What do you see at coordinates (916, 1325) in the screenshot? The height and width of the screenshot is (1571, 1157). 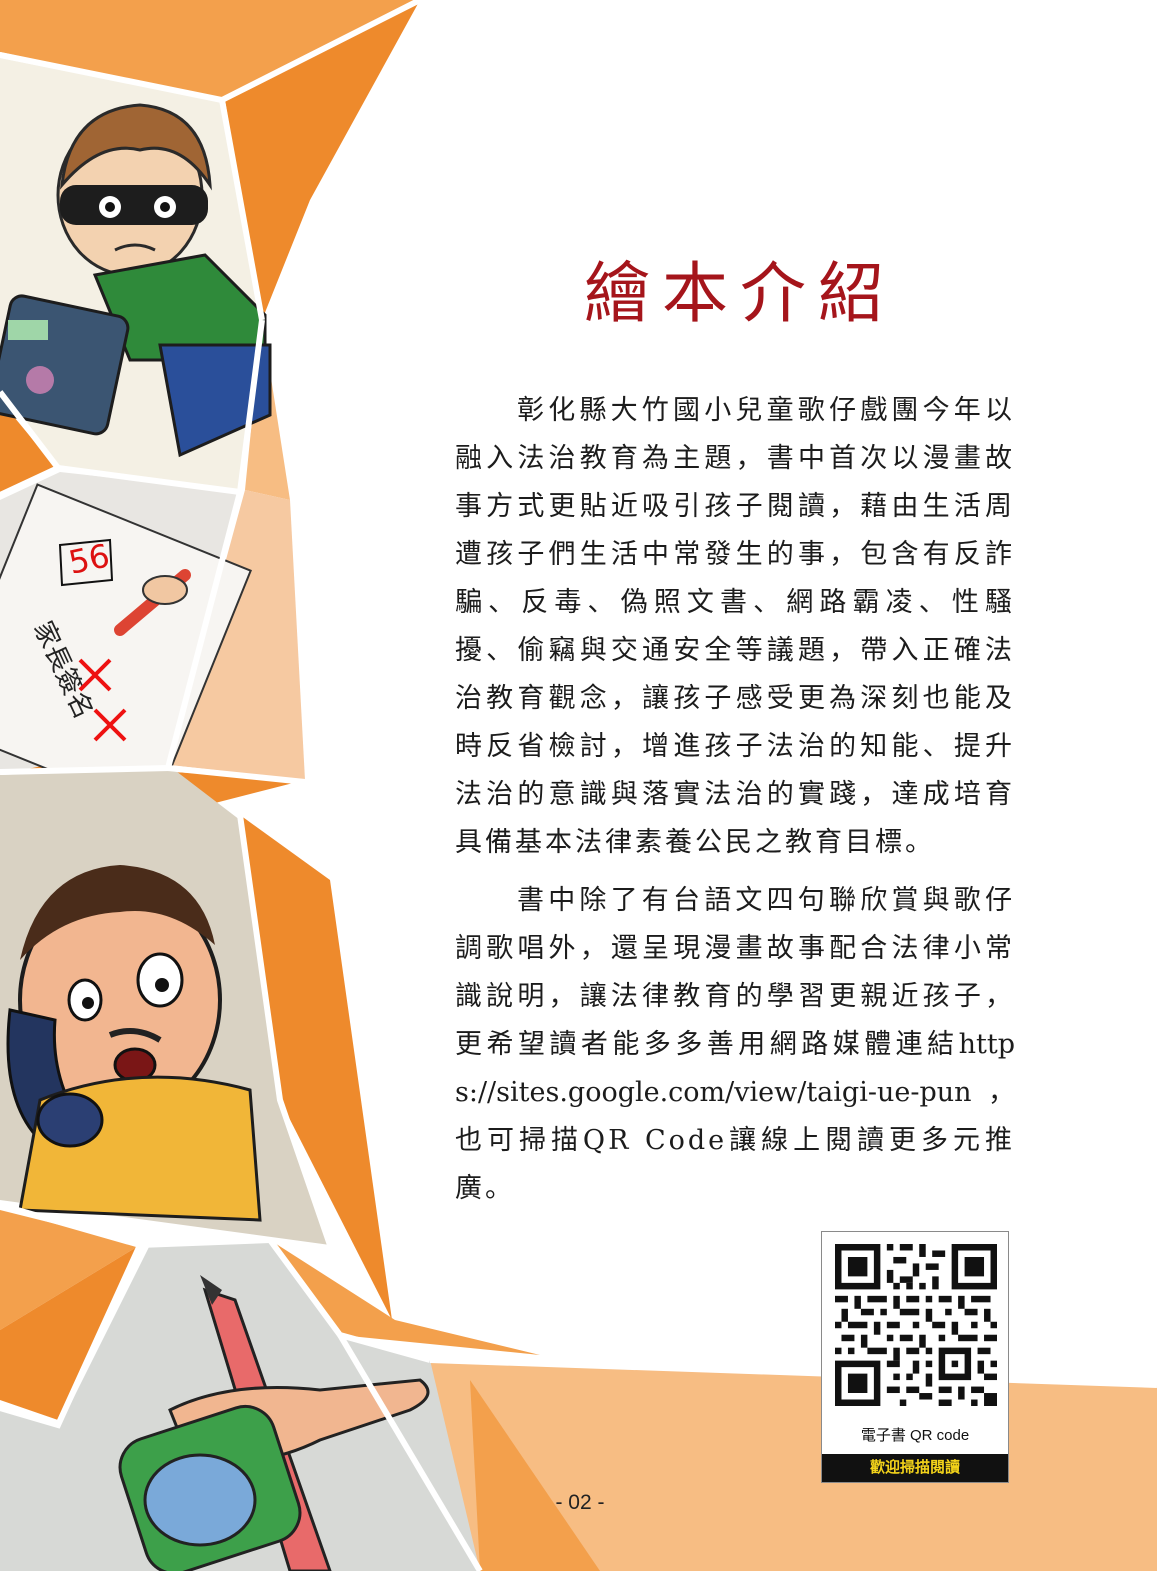 I see `qr-code-icon` at bounding box center [916, 1325].